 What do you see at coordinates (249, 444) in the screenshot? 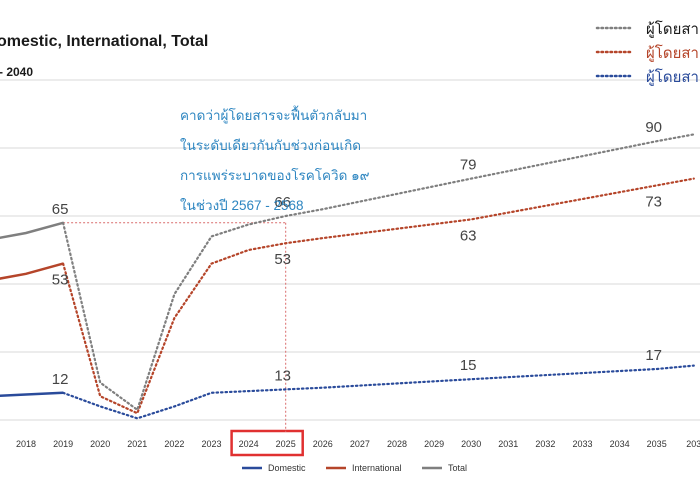
I see `x-tick-label: 2024` at bounding box center [249, 444].